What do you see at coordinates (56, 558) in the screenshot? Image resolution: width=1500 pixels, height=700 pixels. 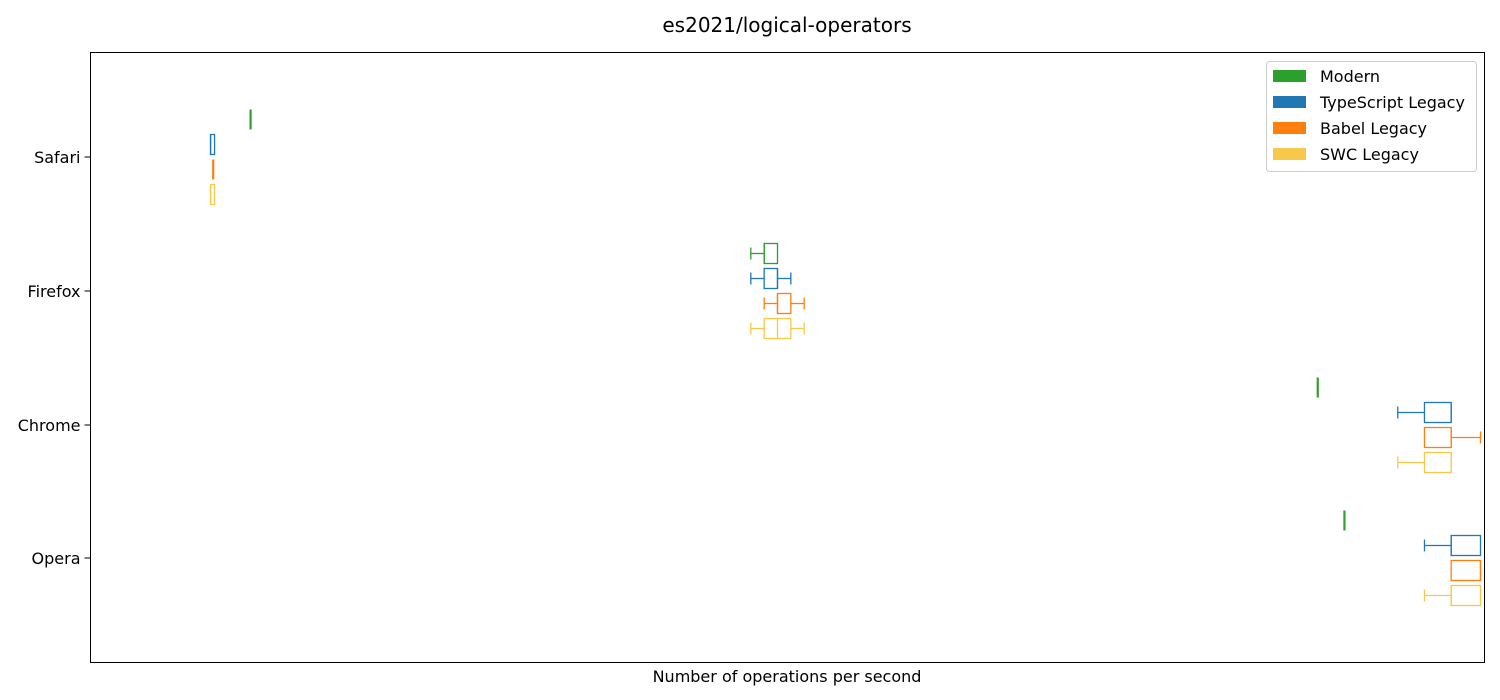 I see `y-tick-label-opera: Opera` at bounding box center [56, 558].